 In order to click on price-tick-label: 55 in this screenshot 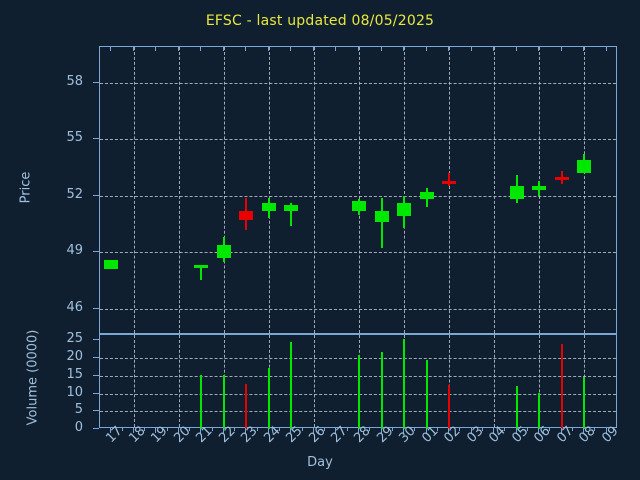, I will do `click(74, 138)`.